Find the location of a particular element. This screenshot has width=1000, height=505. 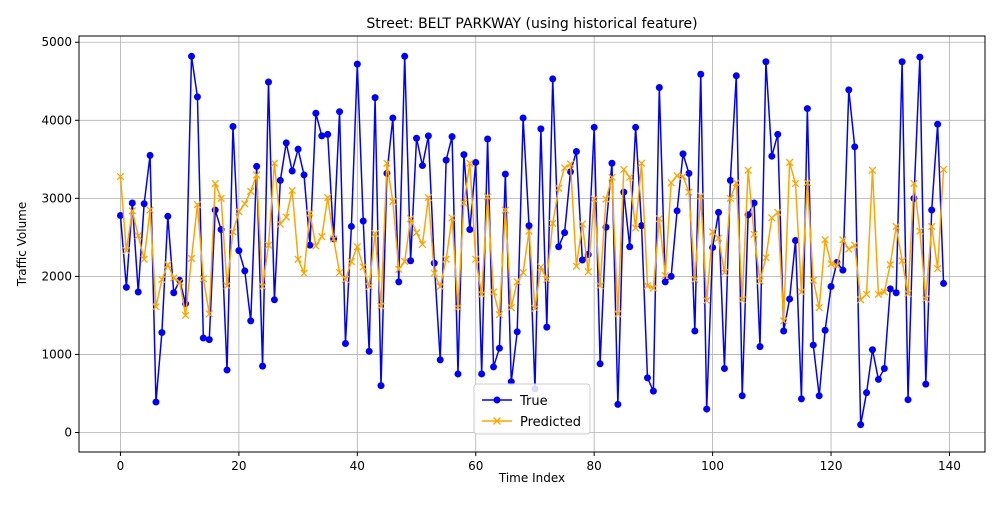

x-tick-label: 80 is located at coordinates (594, 466).